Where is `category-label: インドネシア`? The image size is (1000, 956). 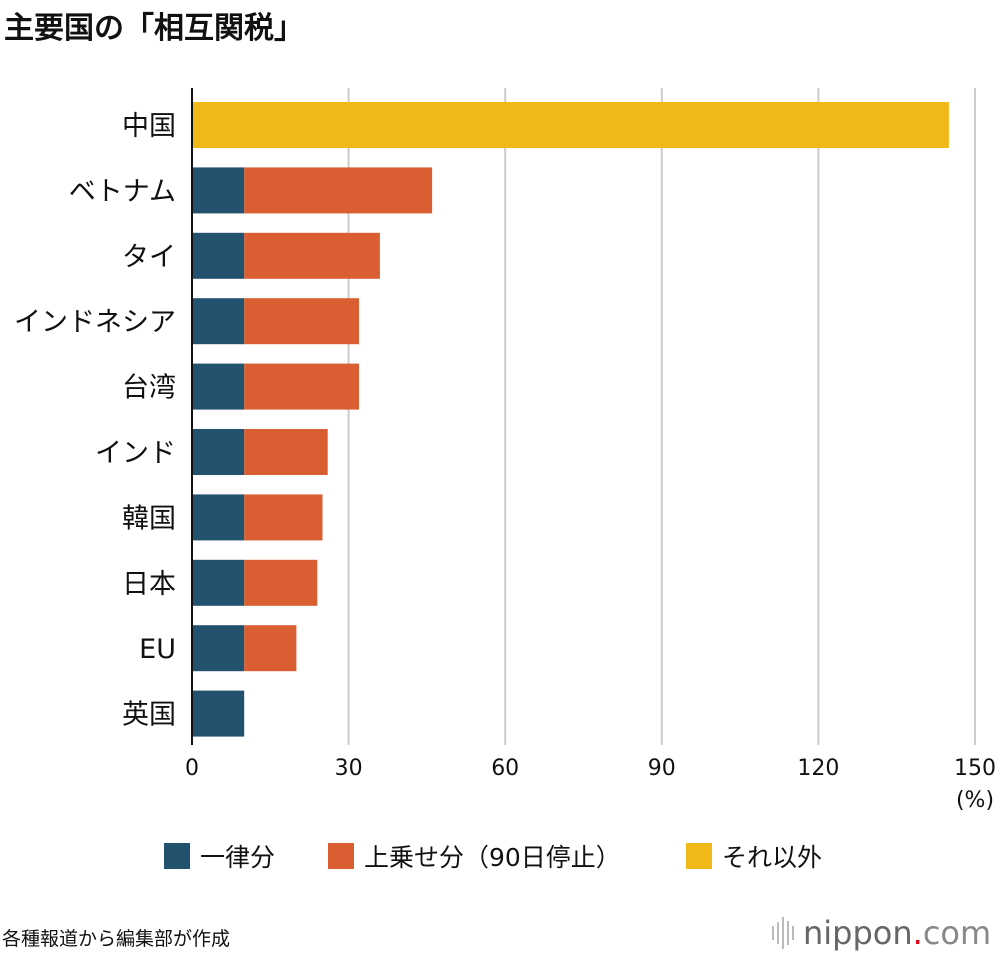 category-label: インドネシア is located at coordinates (95, 322).